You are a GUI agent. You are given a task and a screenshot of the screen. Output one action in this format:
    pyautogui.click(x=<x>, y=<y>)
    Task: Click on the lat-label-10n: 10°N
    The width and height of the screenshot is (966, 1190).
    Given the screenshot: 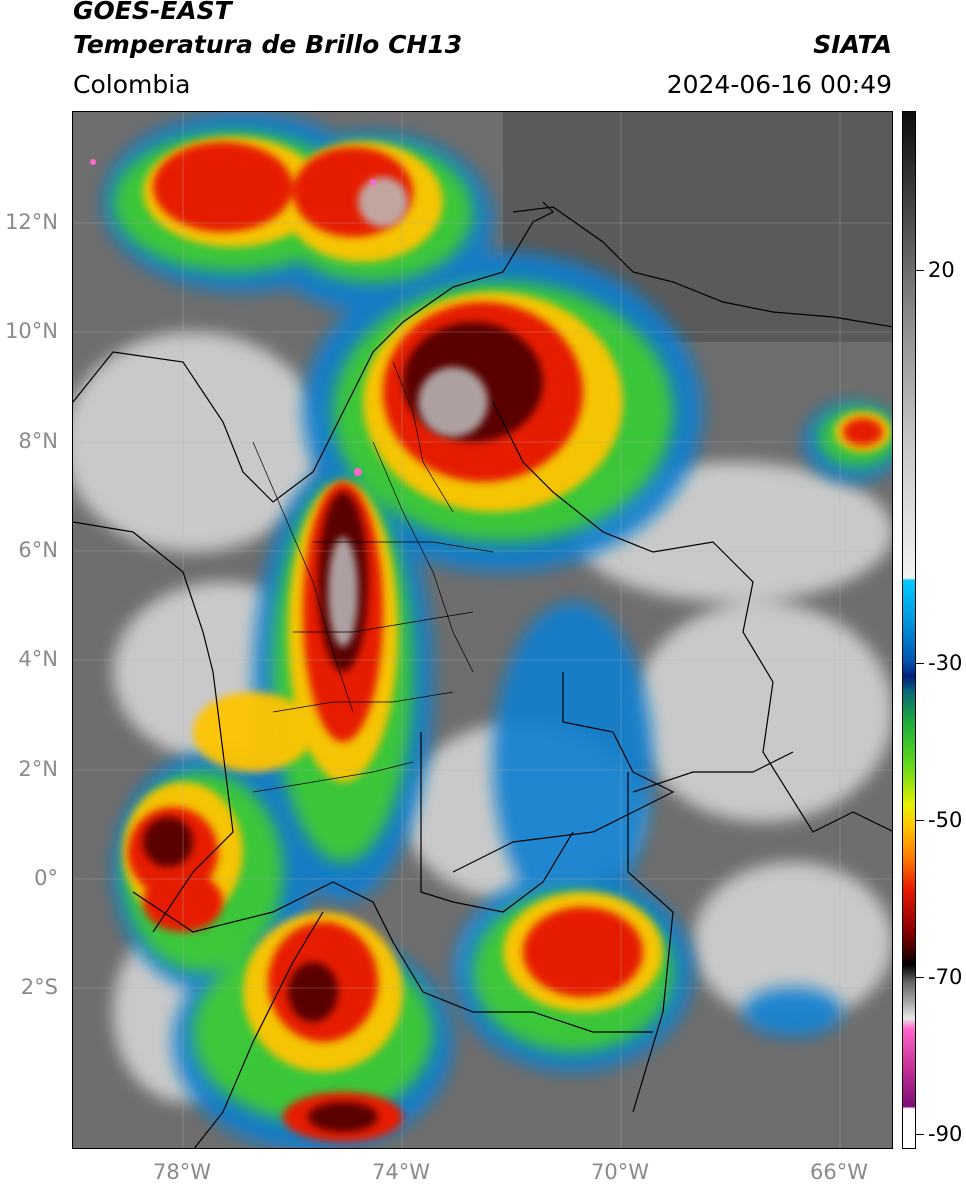 What is the action you would take?
    pyautogui.click(x=31, y=331)
    